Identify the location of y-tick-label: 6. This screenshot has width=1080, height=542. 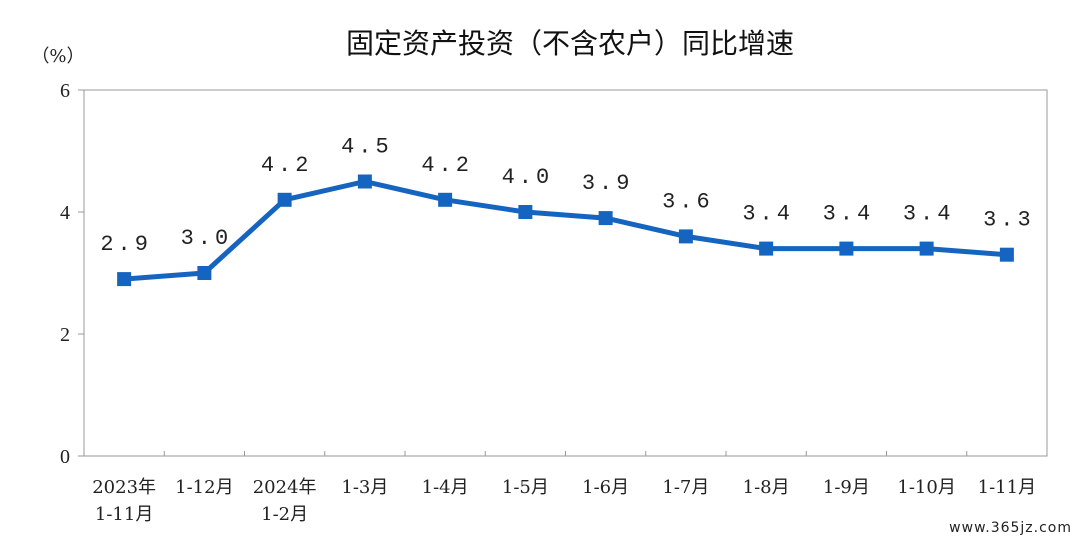
(65, 91).